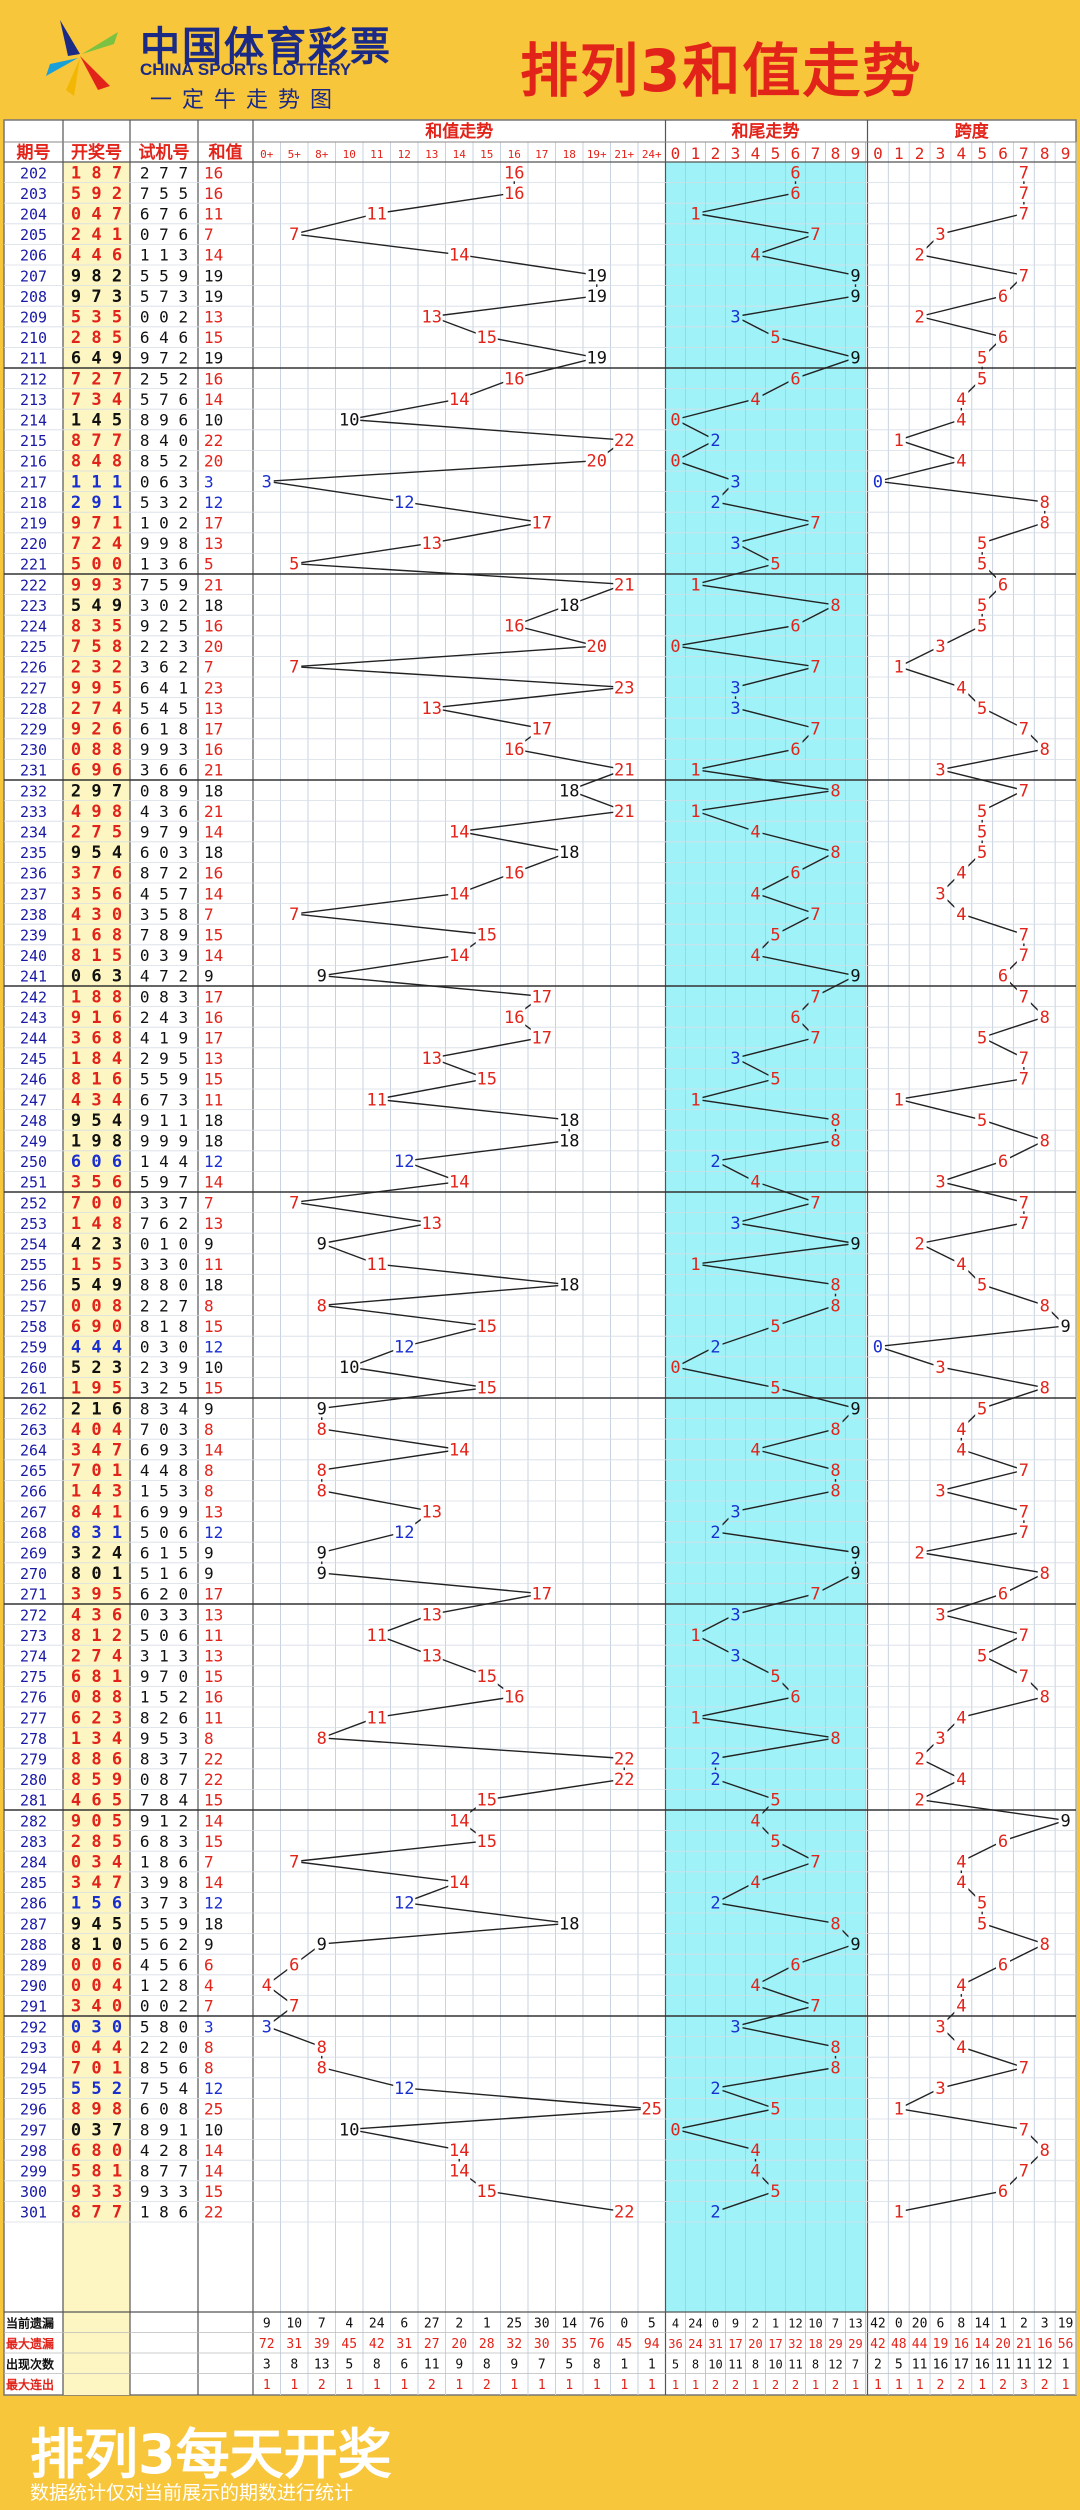 The height and width of the screenshot is (2510, 1080). I want to click on period-cell: 283, so click(33, 1842).